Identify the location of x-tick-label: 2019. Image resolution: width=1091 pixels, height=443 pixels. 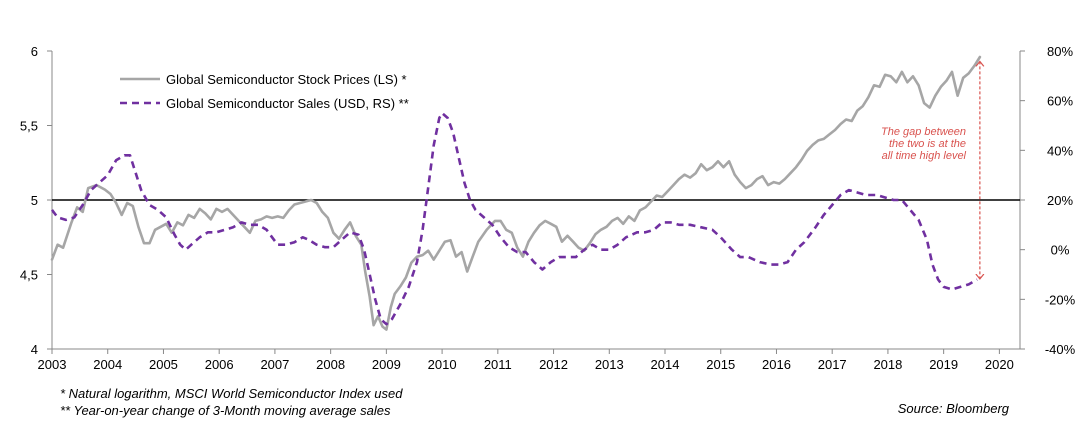
(943, 364).